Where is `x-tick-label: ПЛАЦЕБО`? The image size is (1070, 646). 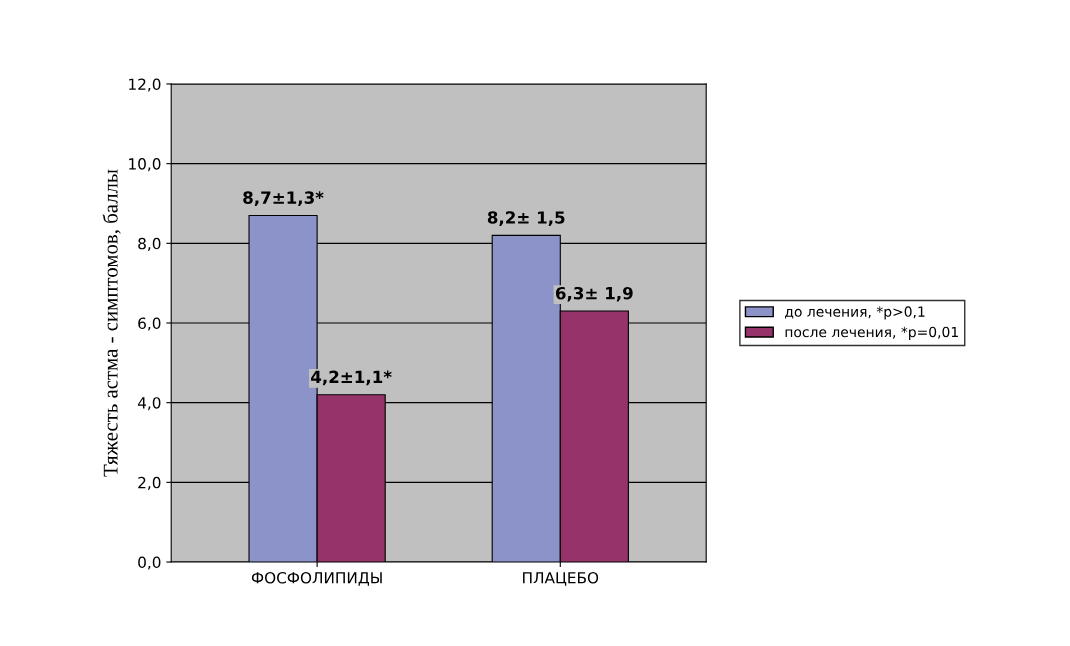
x-tick-label: ПЛАЦЕБО is located at coordinates (561, 579).